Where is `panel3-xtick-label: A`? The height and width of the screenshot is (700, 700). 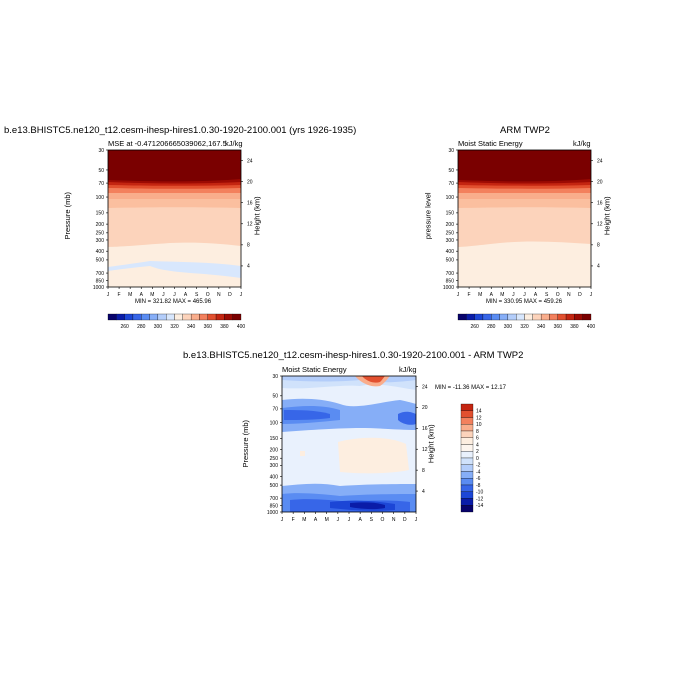
panel3-xtick-label: A is located at coordinates (316, 520).